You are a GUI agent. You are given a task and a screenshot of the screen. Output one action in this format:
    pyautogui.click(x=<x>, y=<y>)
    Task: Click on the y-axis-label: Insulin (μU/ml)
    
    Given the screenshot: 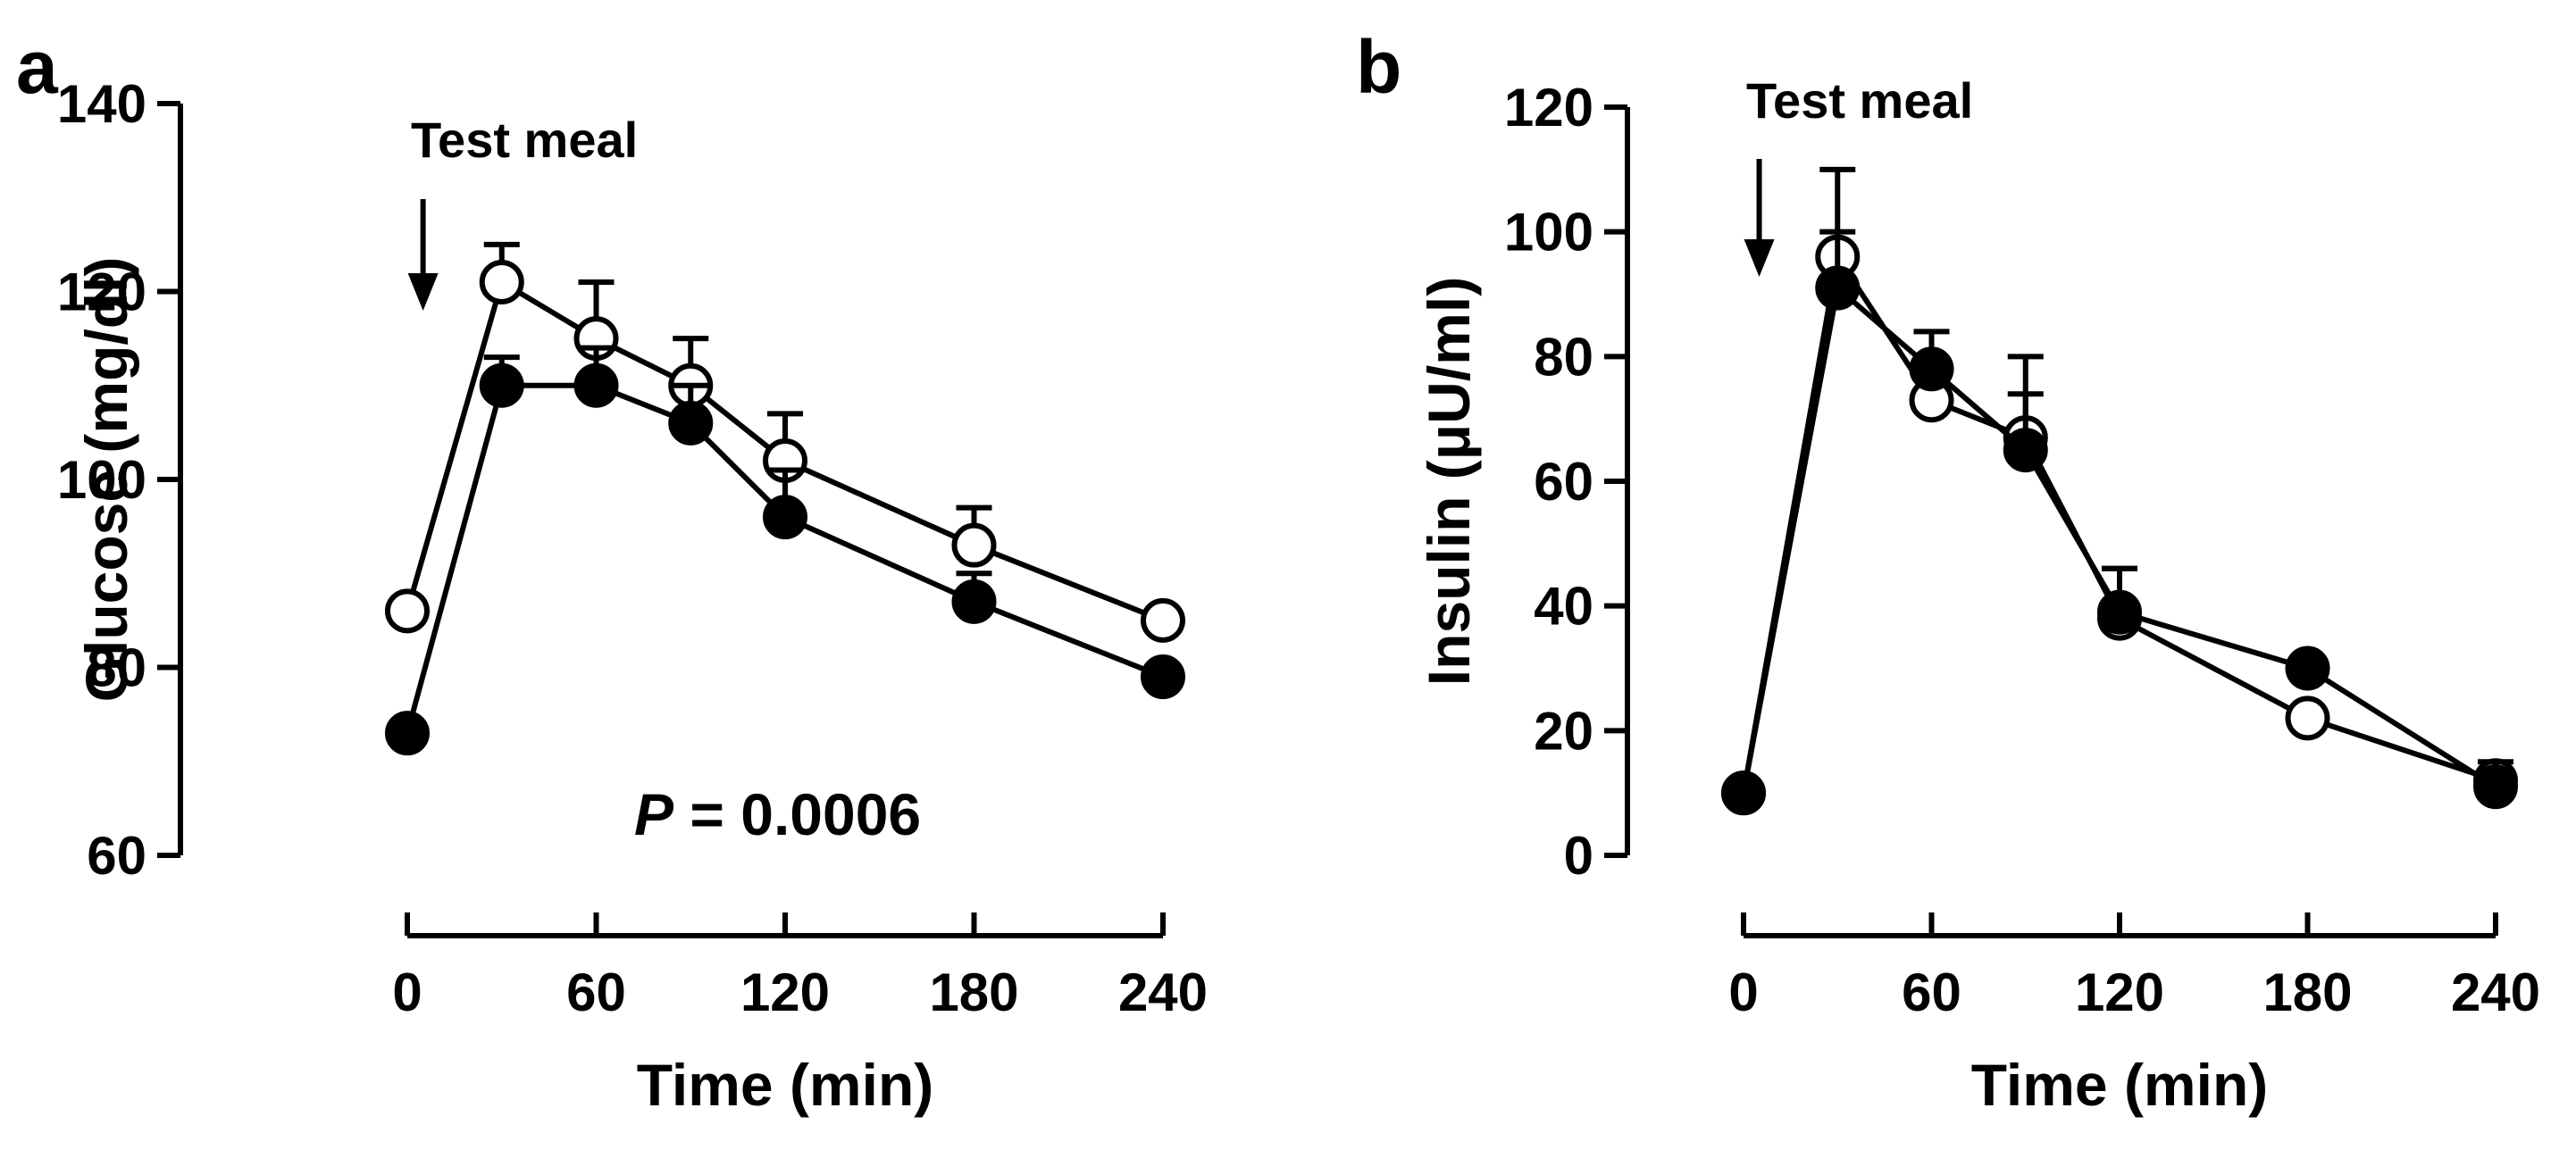 What is the action you would take?
    pyautogui.click(x=1449, y=481)
    